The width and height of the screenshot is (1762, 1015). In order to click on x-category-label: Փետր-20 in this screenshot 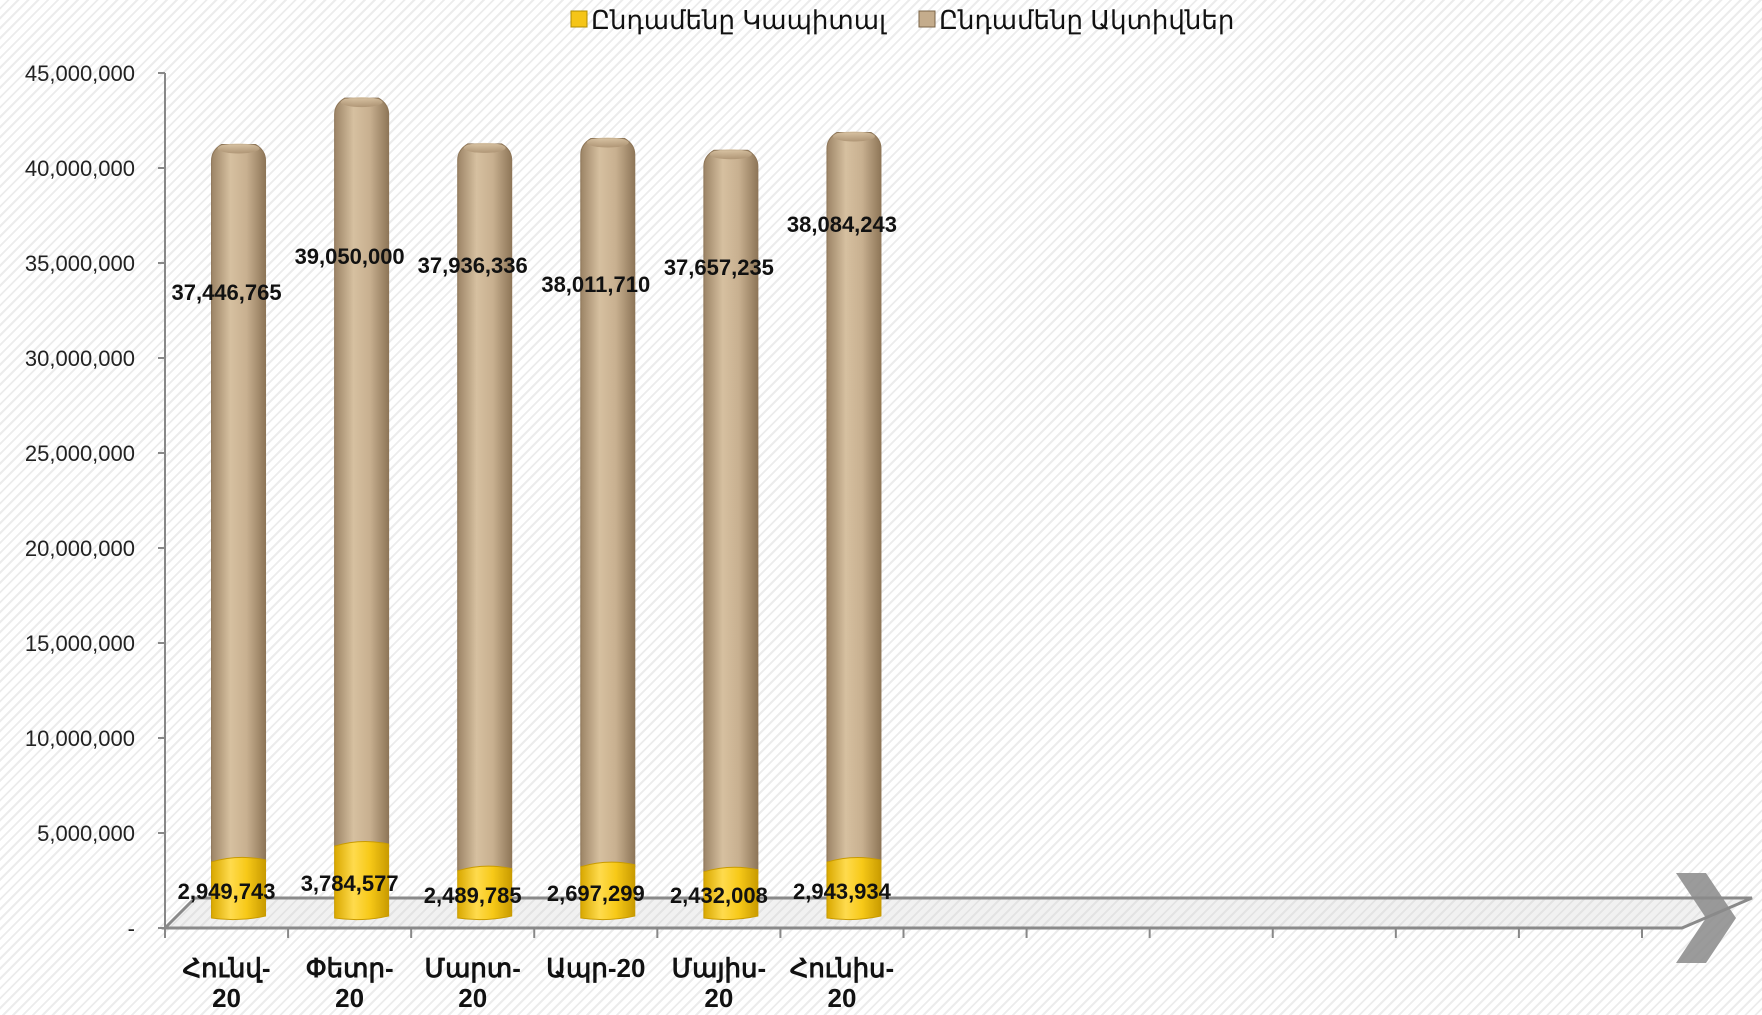, I will do `click(350, 983)`.